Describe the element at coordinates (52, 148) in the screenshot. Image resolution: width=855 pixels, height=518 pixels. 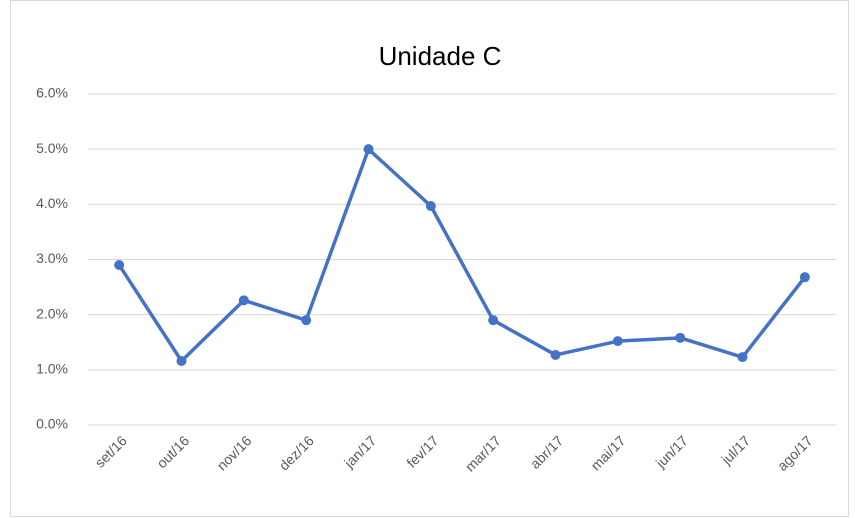
I see `y-tick-label: 5.0%` at that location.